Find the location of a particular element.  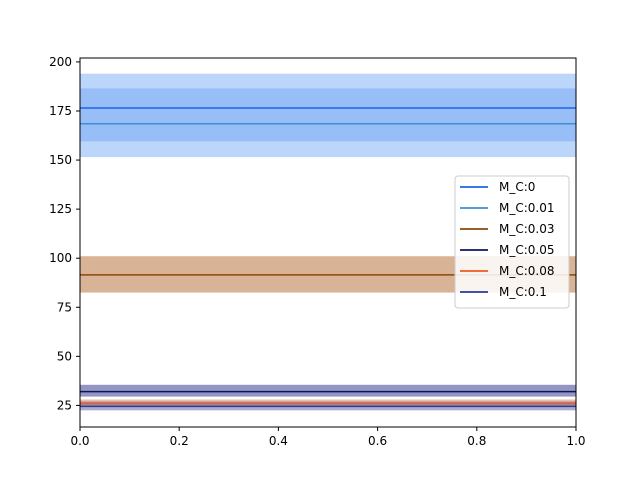

y-tick-label: 100 is located at coordinates (60, 258).